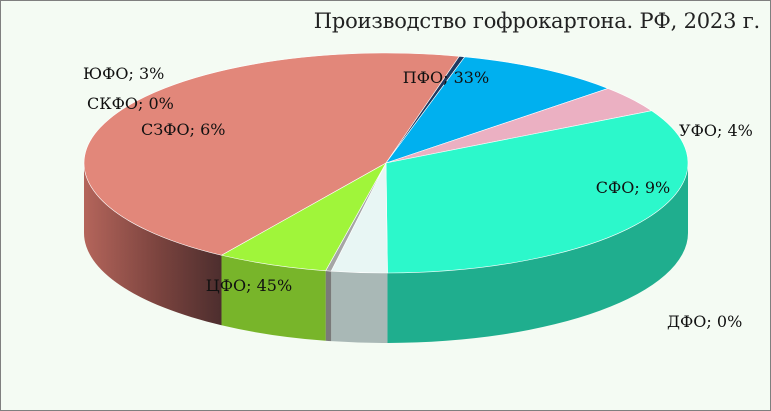  What do you see at coordinates (249, 285) in the screenshot?
I see `slice-label-ЦФО: ЦФО; 45%` at bounding box center [249, 285].